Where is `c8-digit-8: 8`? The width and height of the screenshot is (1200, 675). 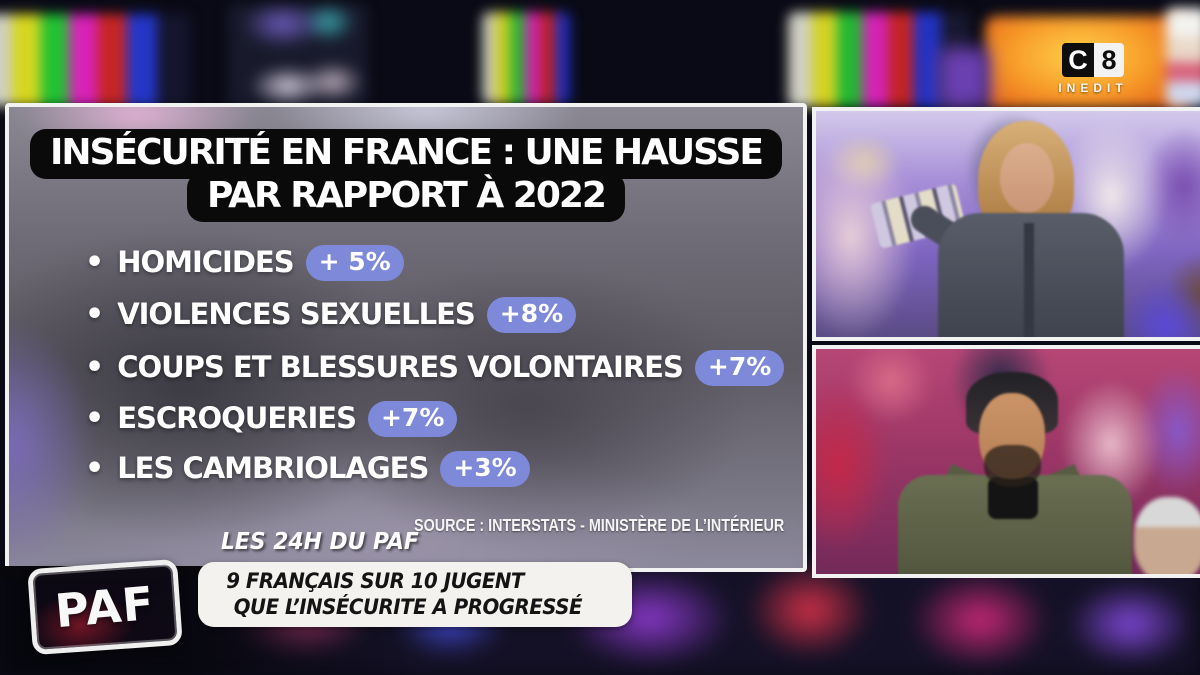
c8-digit-8: 8 is located at coordinates (1109, 60).